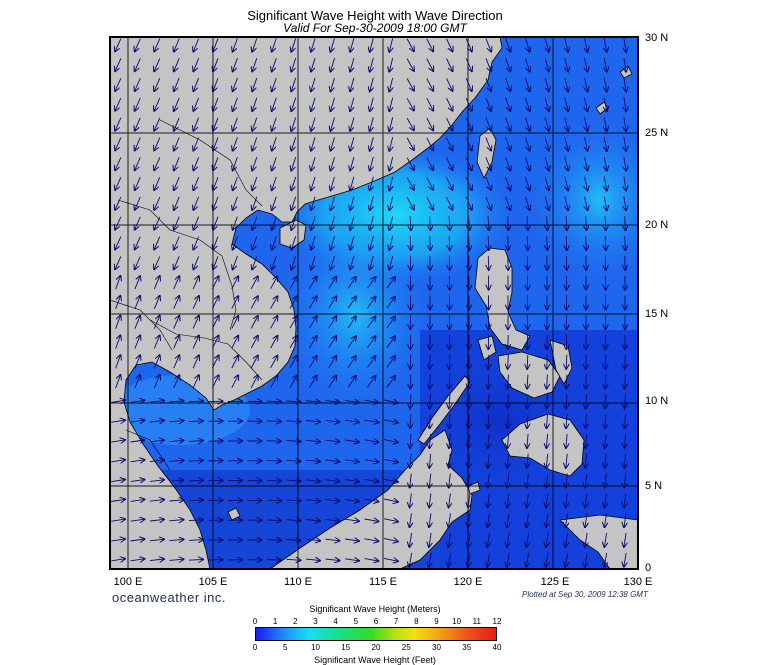 The height and width of the screenshot is (665, 775). Describe the element at coordinates (416, 621) in the screenshot. I see `legend-meter-tick: 8` at that location.